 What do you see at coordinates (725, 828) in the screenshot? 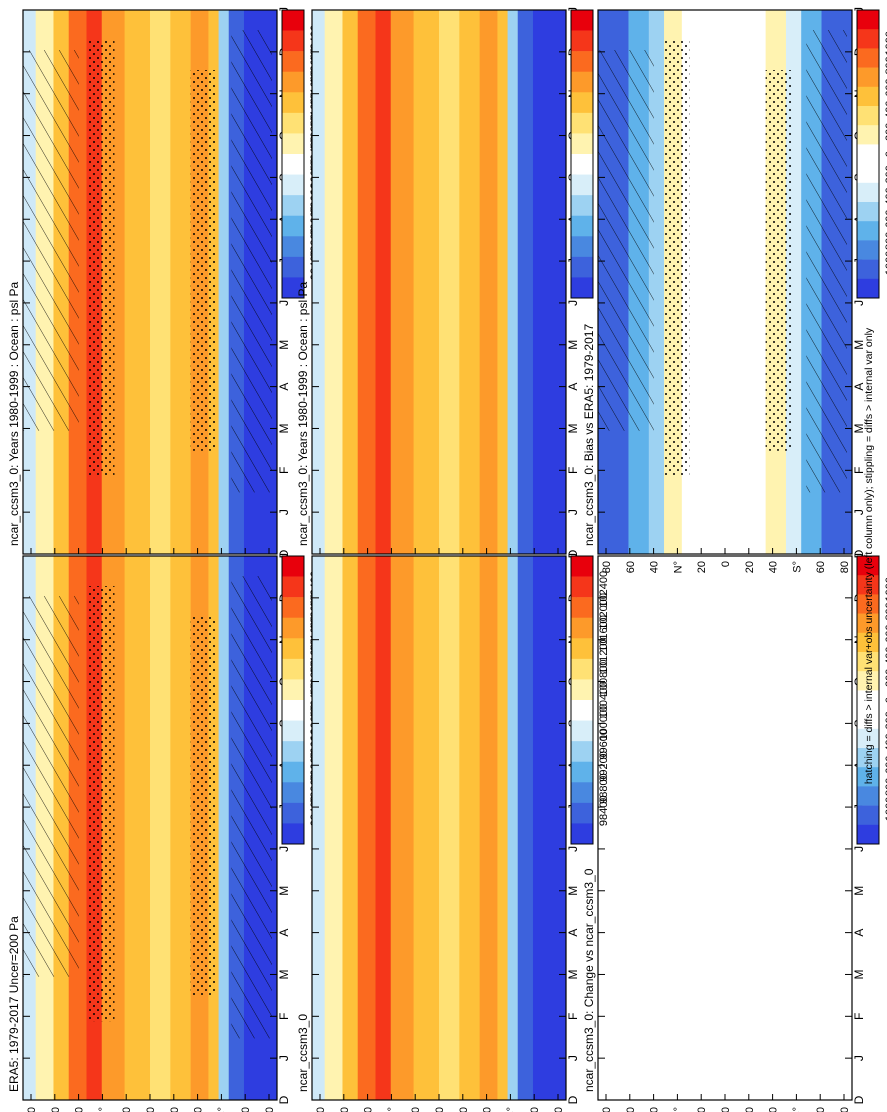
I see `plot-frame` at bounding box center [725, 828].